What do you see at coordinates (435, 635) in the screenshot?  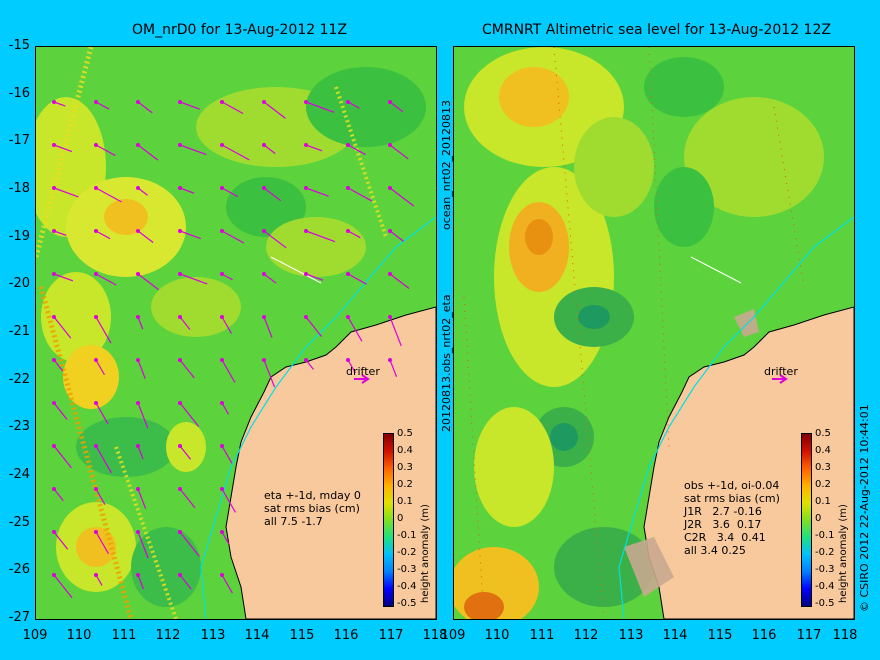 I see `x-tick: 118` at bounding box center [435, 635].